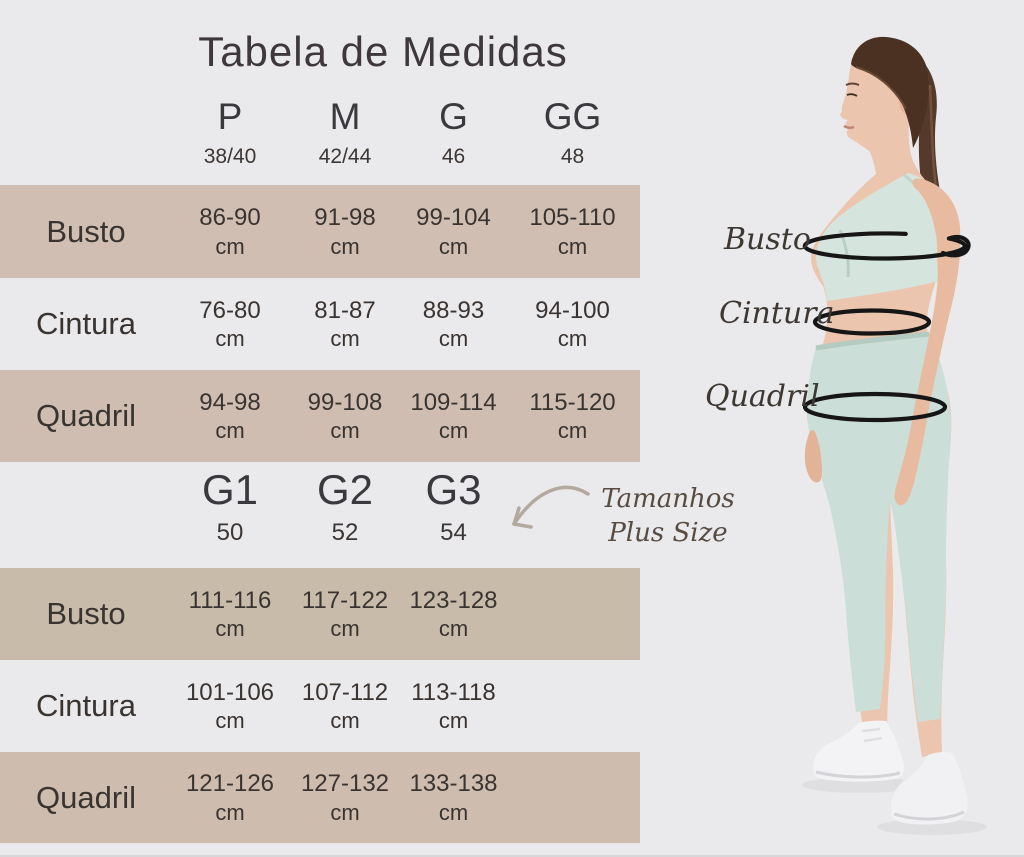 Image resolution: width=1024 pixels, height=857 pixels. I want to click on size-header-gg: GG 48, so click(572, 138).